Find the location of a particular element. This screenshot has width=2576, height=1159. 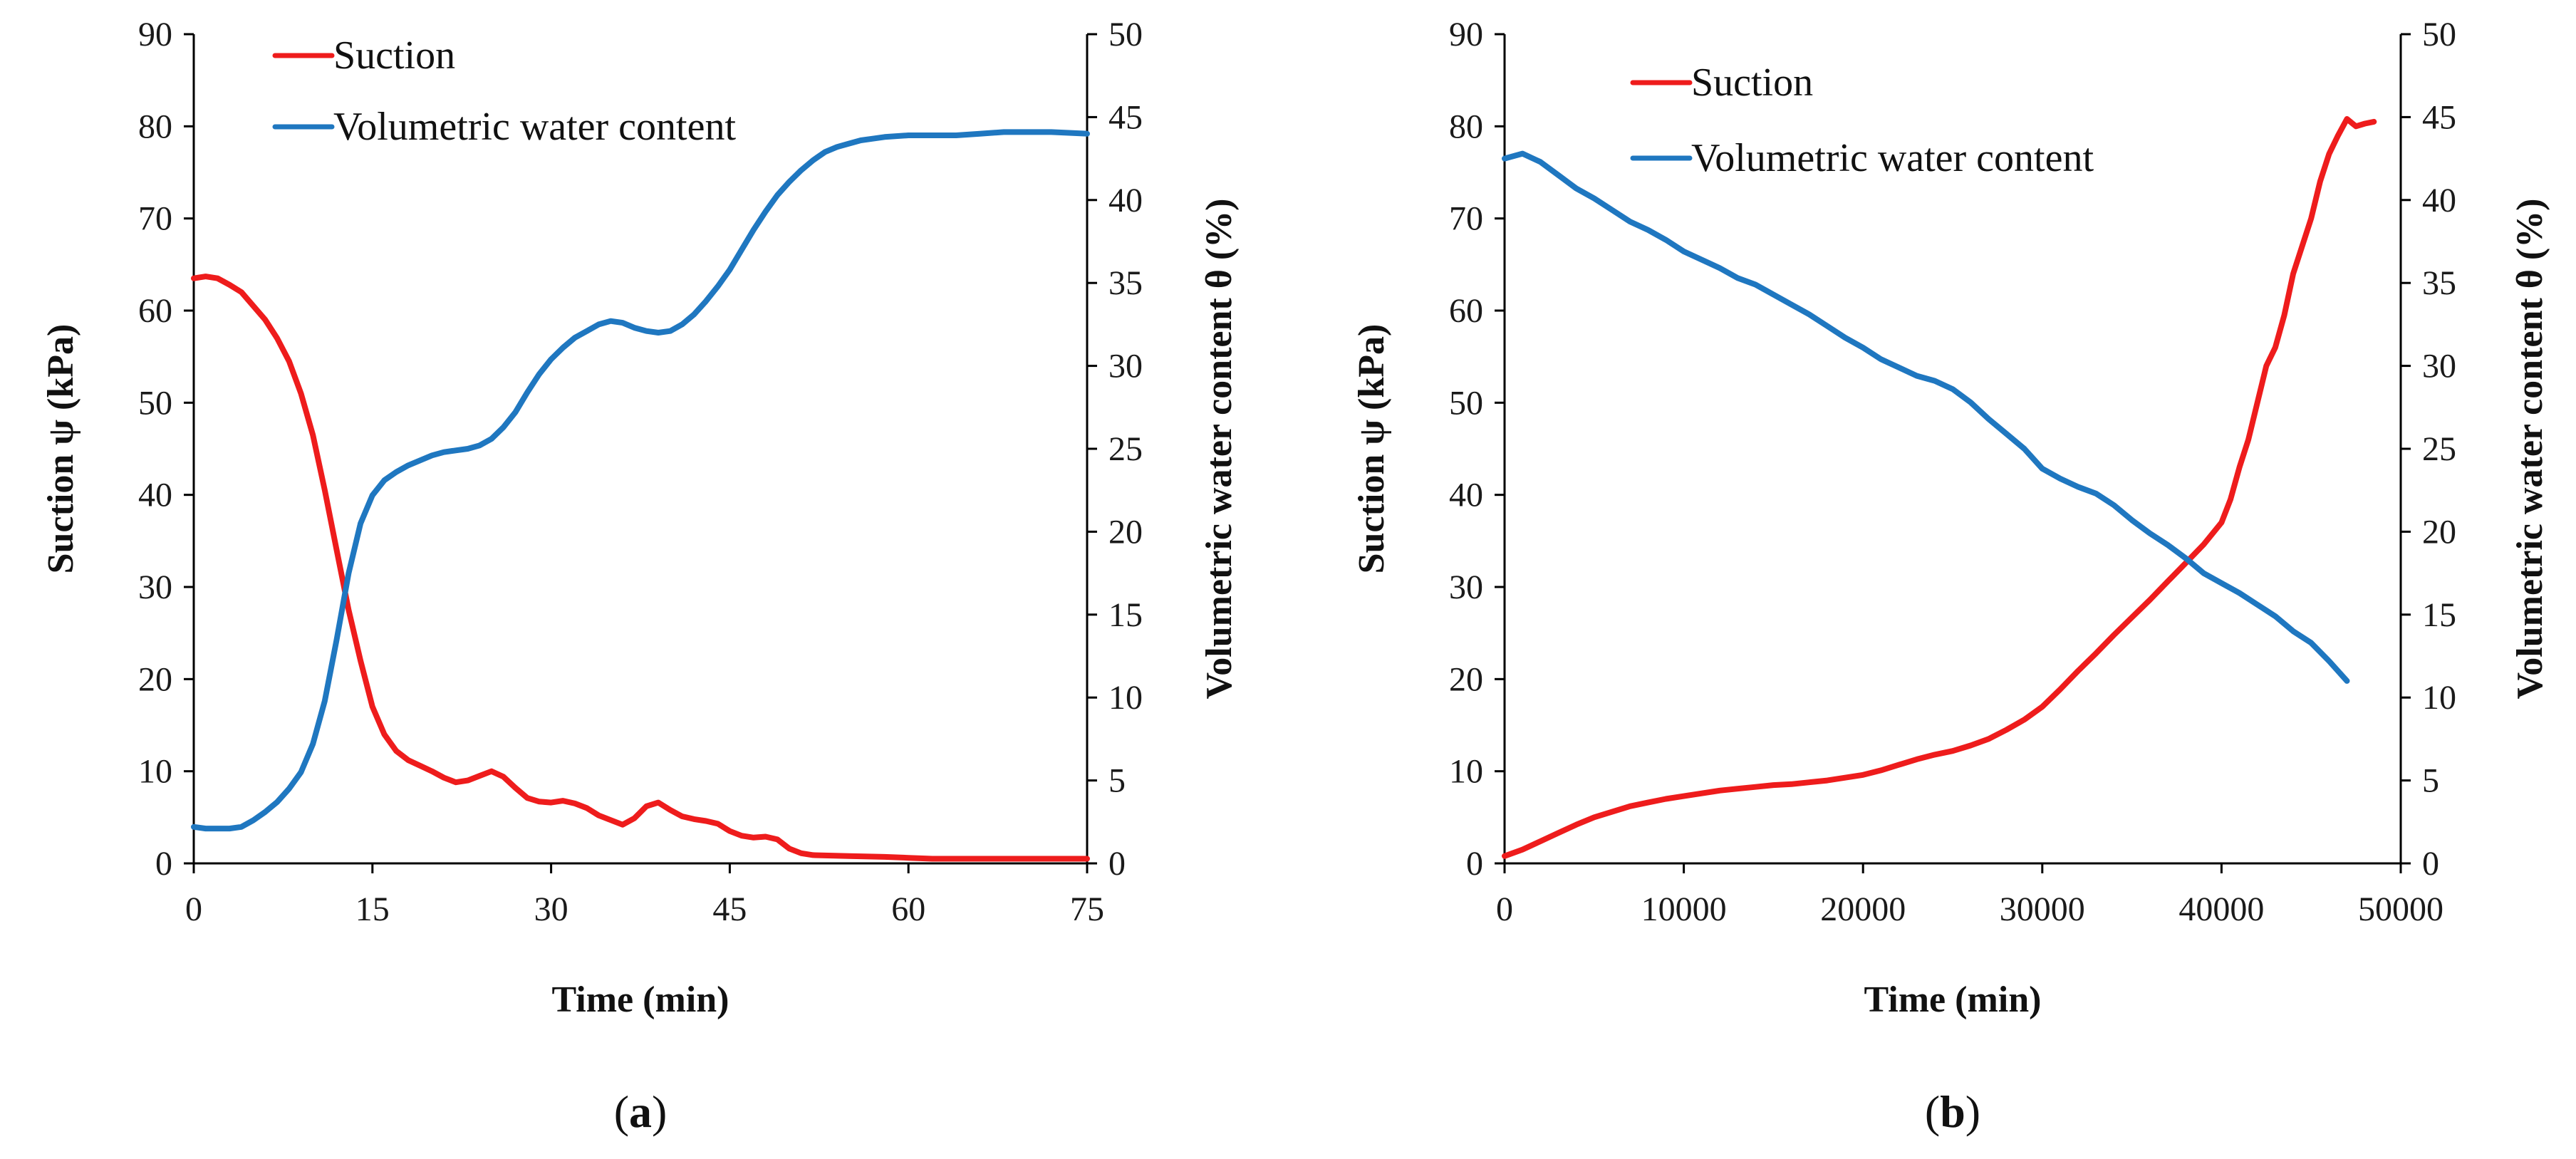

panel-a-y2-ticks: 0 5 10 15 20 25 30 35 40 45 50 is located at coordinates (1115, 449).